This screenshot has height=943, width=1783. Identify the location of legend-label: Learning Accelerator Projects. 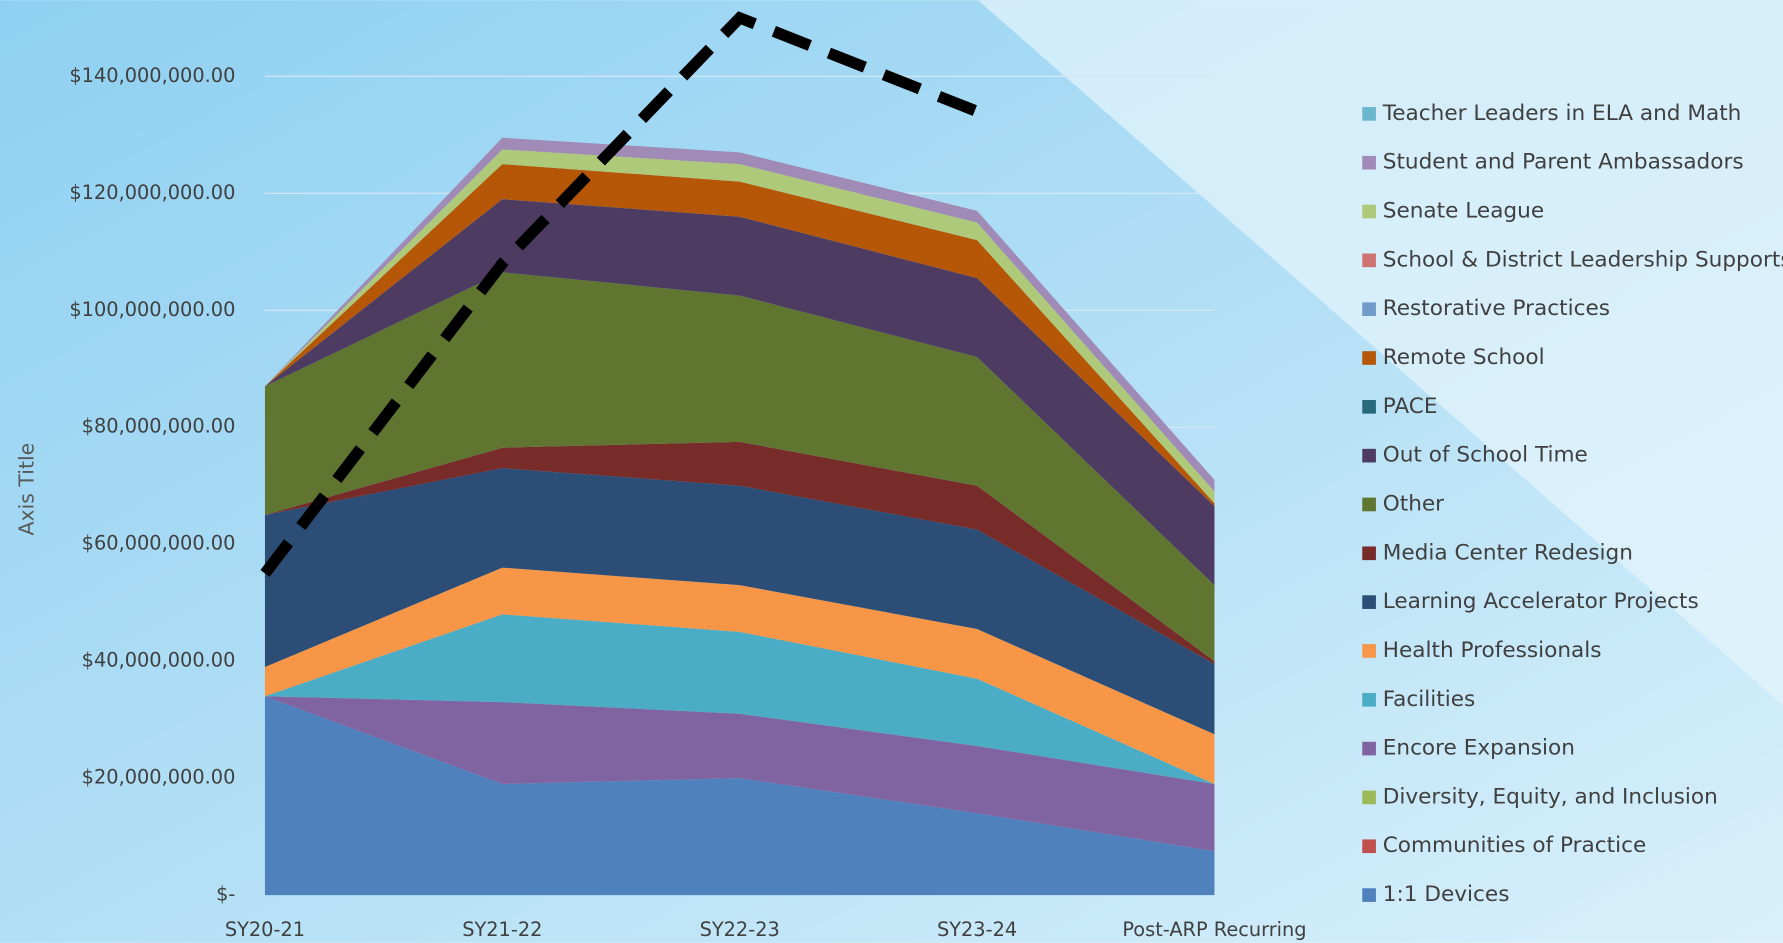
(1541, 601).